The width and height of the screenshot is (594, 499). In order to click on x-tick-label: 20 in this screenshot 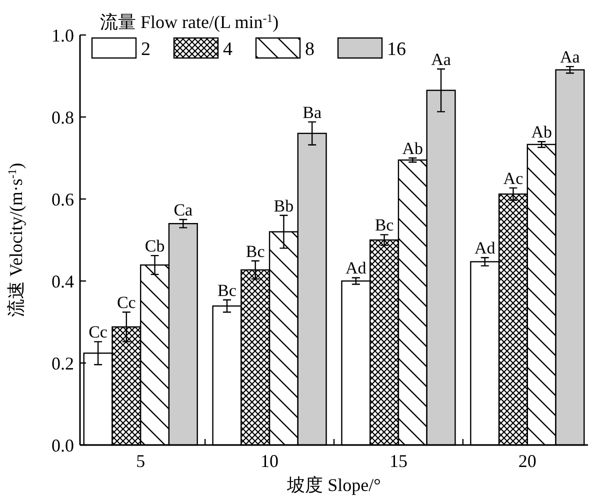, I will do `click(527, 461)`.